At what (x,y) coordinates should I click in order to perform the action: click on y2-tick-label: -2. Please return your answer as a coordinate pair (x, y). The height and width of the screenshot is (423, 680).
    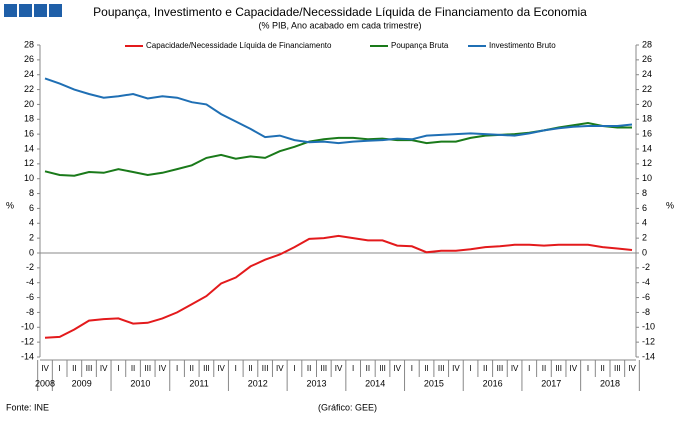
    Looking at the image, I should click on (646, 267).